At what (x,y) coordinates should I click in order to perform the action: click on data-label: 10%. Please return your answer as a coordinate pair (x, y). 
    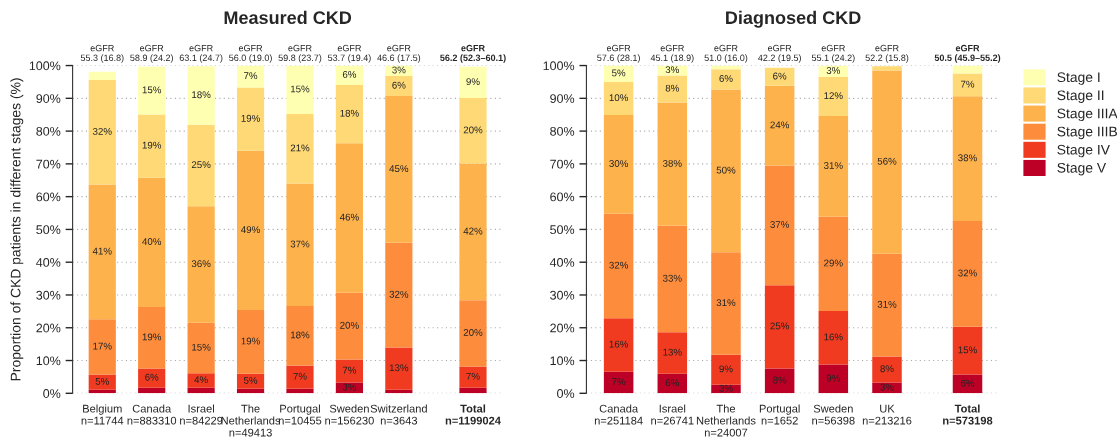
    Looking at the image, I should click on (619, 98).